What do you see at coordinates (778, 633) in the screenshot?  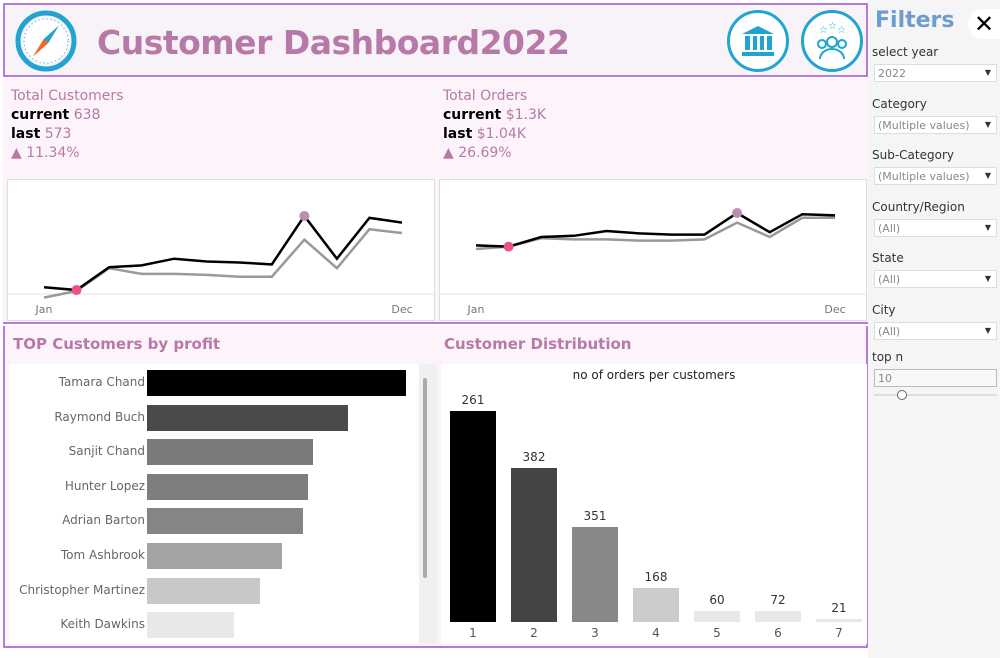 I see `x-tick-label: 6` at bounding box center [778, 633].